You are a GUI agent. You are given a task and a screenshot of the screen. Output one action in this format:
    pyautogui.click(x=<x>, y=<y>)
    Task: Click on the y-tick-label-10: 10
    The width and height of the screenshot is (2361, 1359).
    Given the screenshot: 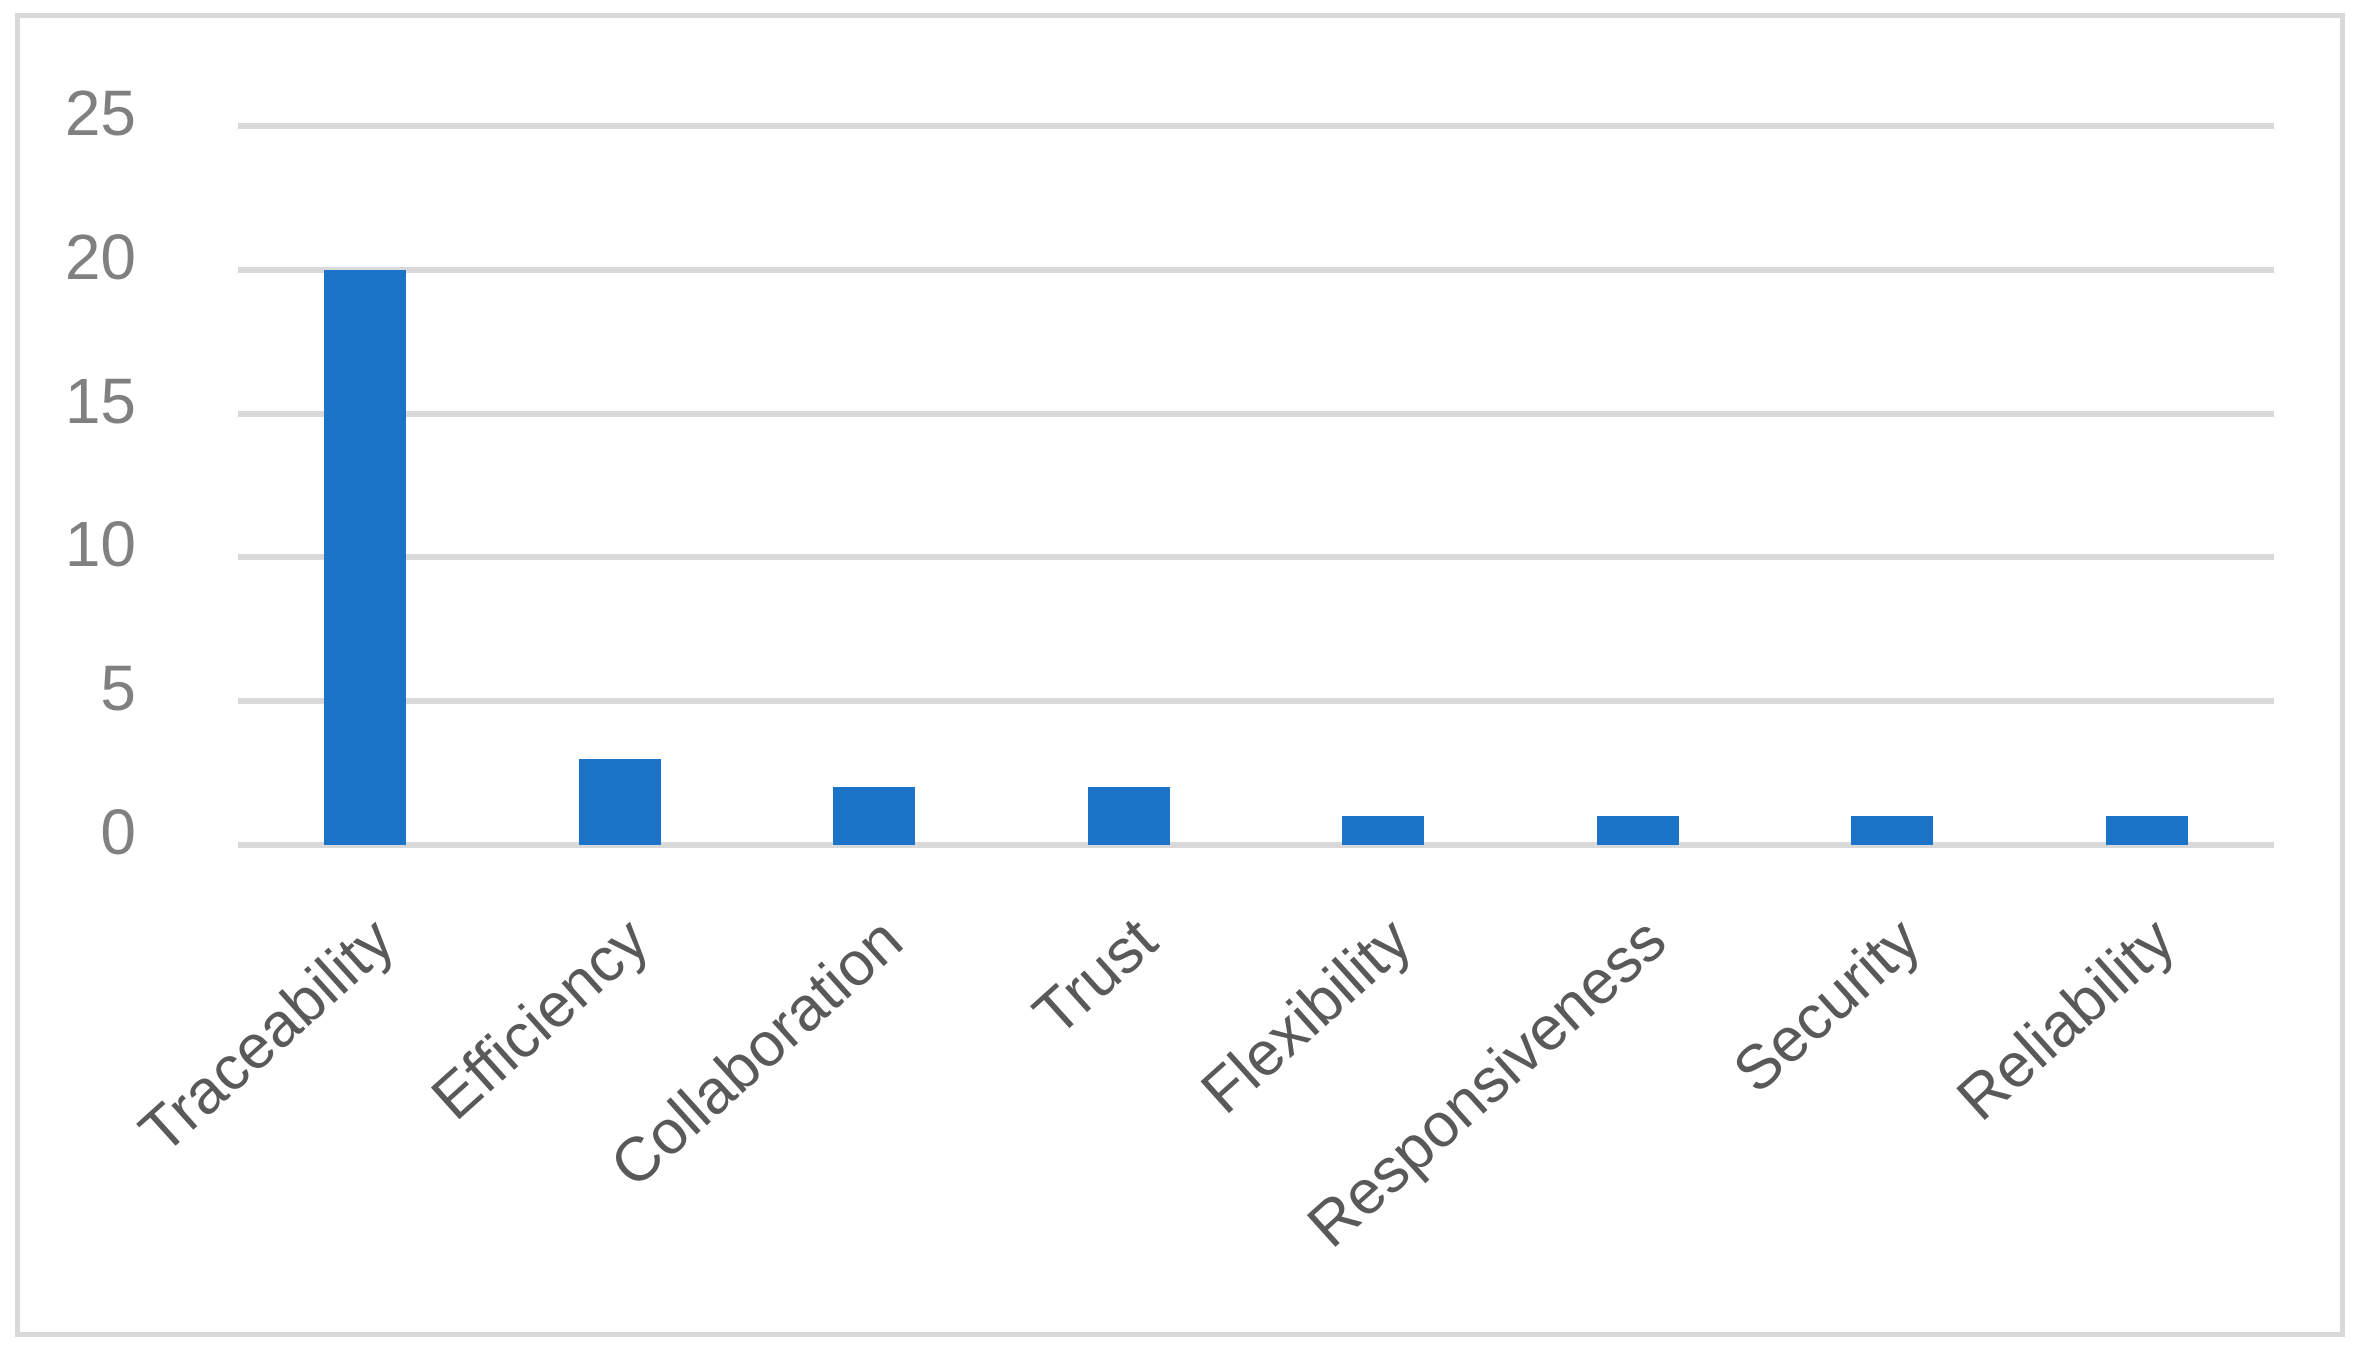 What is the action you would take?
    pyautogui.click(x=100, y=544)
    